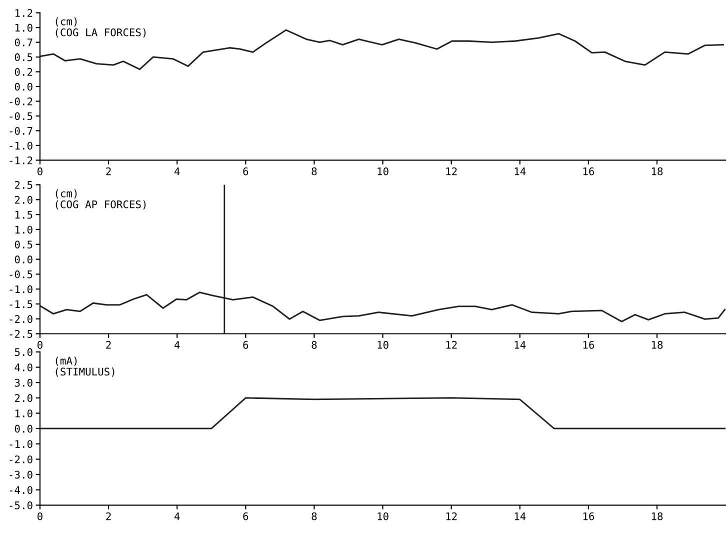 This screenshot has width=727, height=534. Describe the element at coordinates (66, 361) in the screenshot. I see `annotation: (mA)` at that location.